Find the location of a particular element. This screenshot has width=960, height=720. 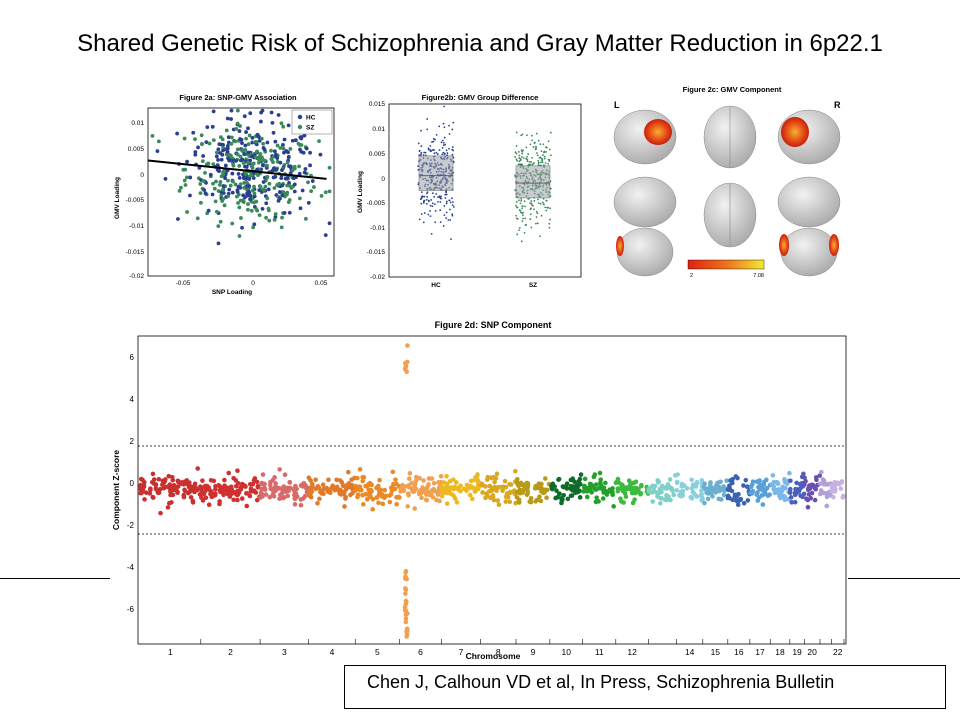

brain-view-right-lateral is located at coordinates (809, 137).